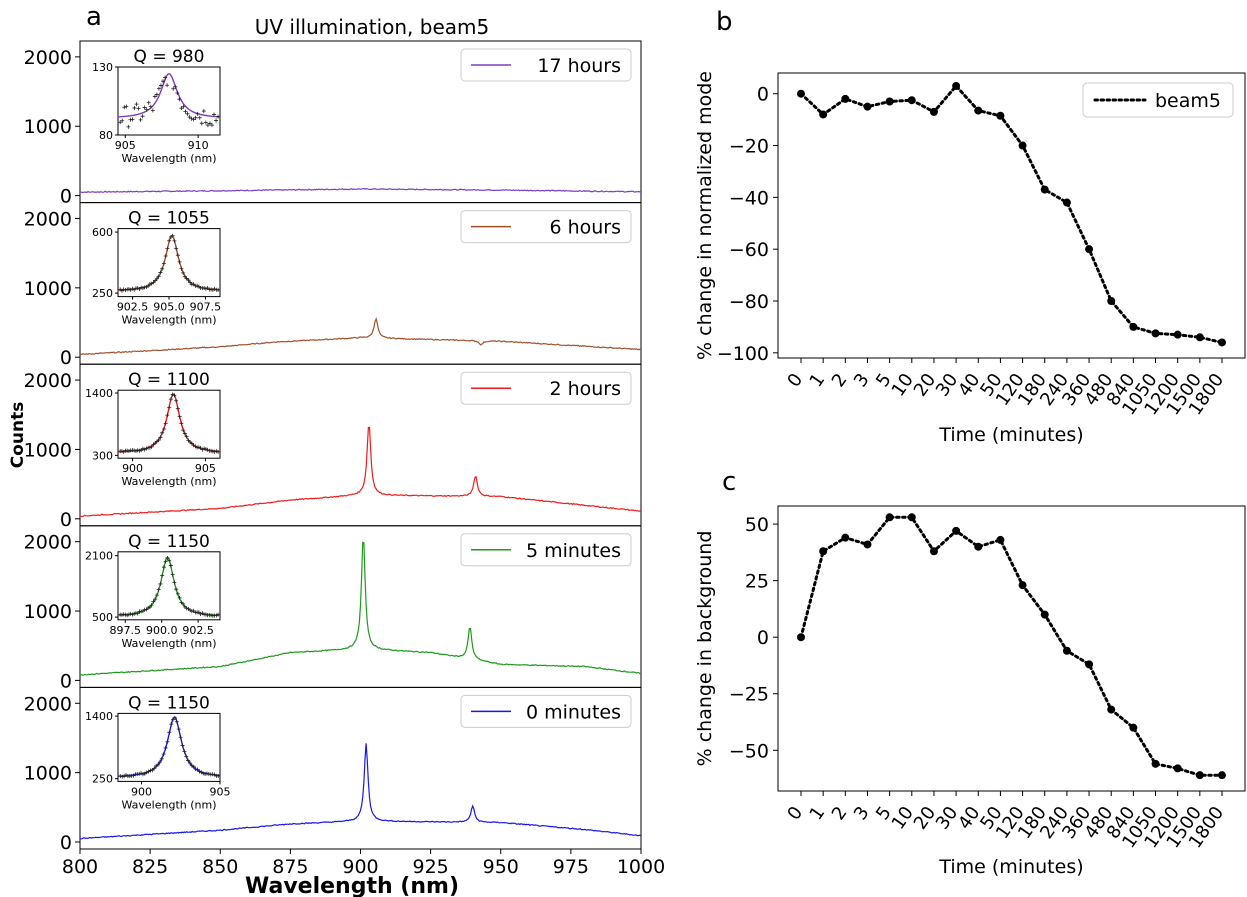 The width and height of the screenshot is (1247, 897). What do you see at coordinates (169, 380) in the screenshot?
I see `inset-q-label: Q = 1100` at bounding box center [169, 380].